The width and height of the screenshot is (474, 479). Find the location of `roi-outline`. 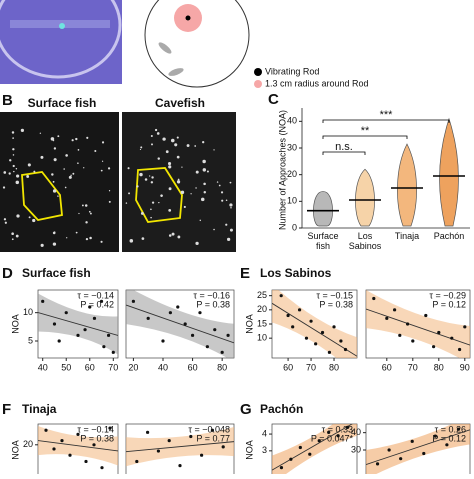

roi-outline is located at coordinates (42, 196).